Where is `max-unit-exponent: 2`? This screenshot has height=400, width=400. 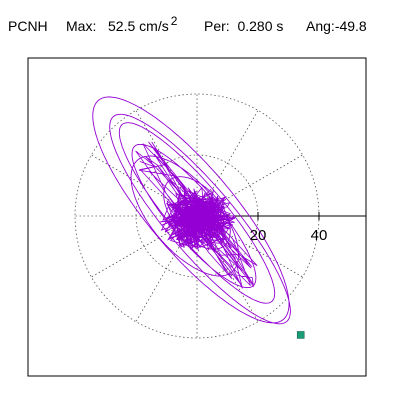 max-unit-exponent: 2 is located at coordinates (174, 21).